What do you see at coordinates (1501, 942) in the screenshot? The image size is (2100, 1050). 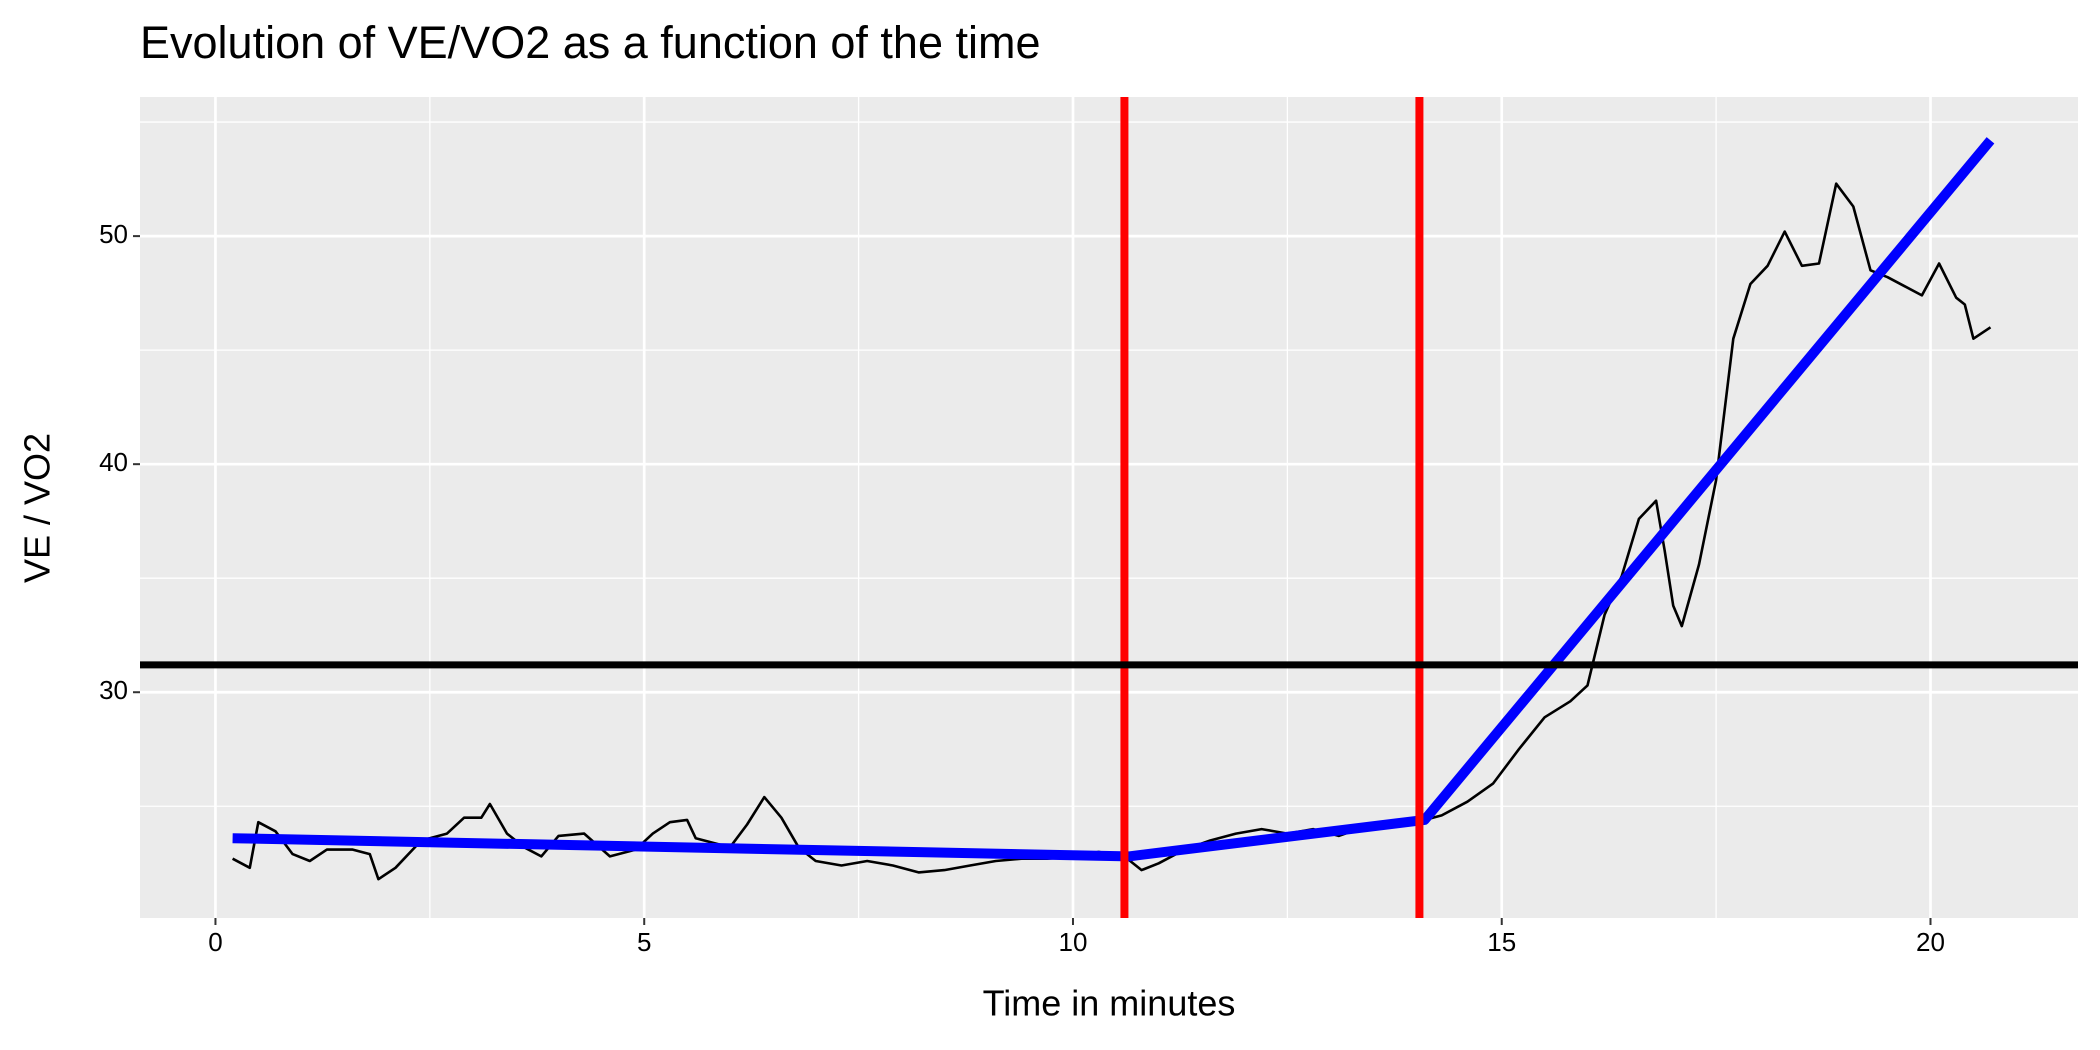 I see `x-tick-label: 15` at bounding box center [1501, 942].